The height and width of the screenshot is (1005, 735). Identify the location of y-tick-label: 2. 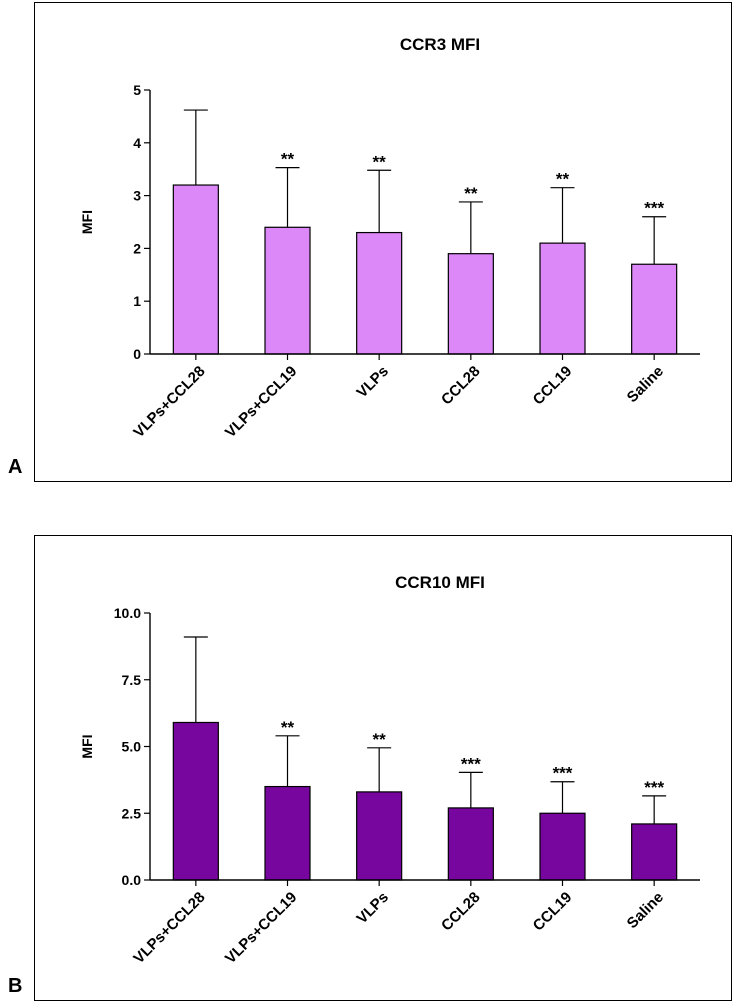
(137, 248).